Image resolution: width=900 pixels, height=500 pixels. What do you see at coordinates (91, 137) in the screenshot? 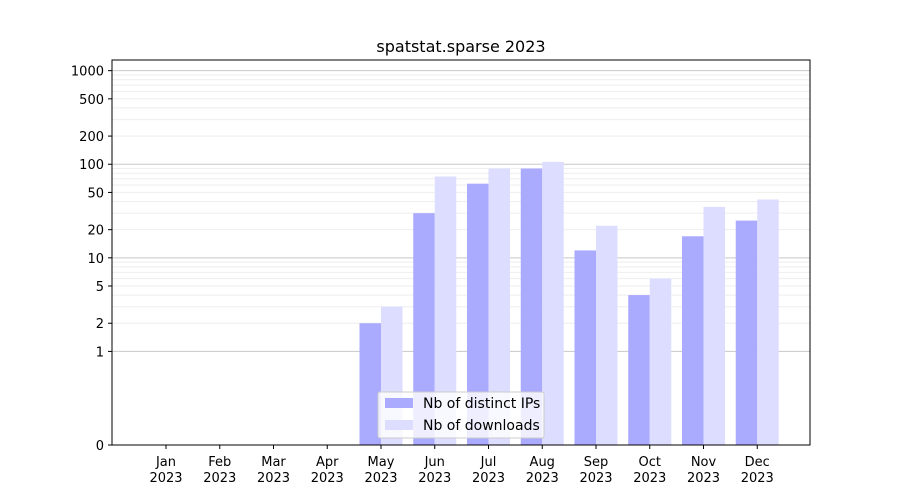
I see `y-tick-label: 200` at bounding box center [91, 137].